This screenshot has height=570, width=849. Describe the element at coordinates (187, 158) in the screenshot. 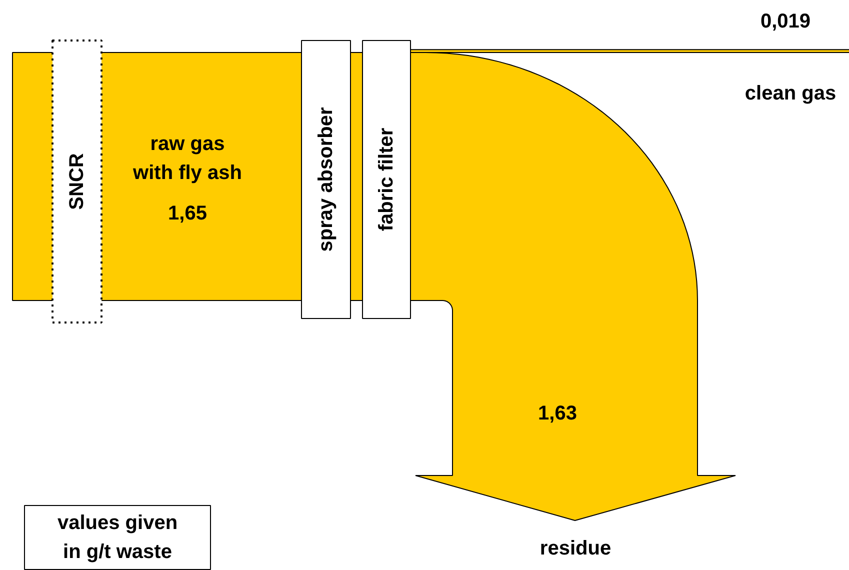

I see `category-label: raw gas with fly ash` at that location.